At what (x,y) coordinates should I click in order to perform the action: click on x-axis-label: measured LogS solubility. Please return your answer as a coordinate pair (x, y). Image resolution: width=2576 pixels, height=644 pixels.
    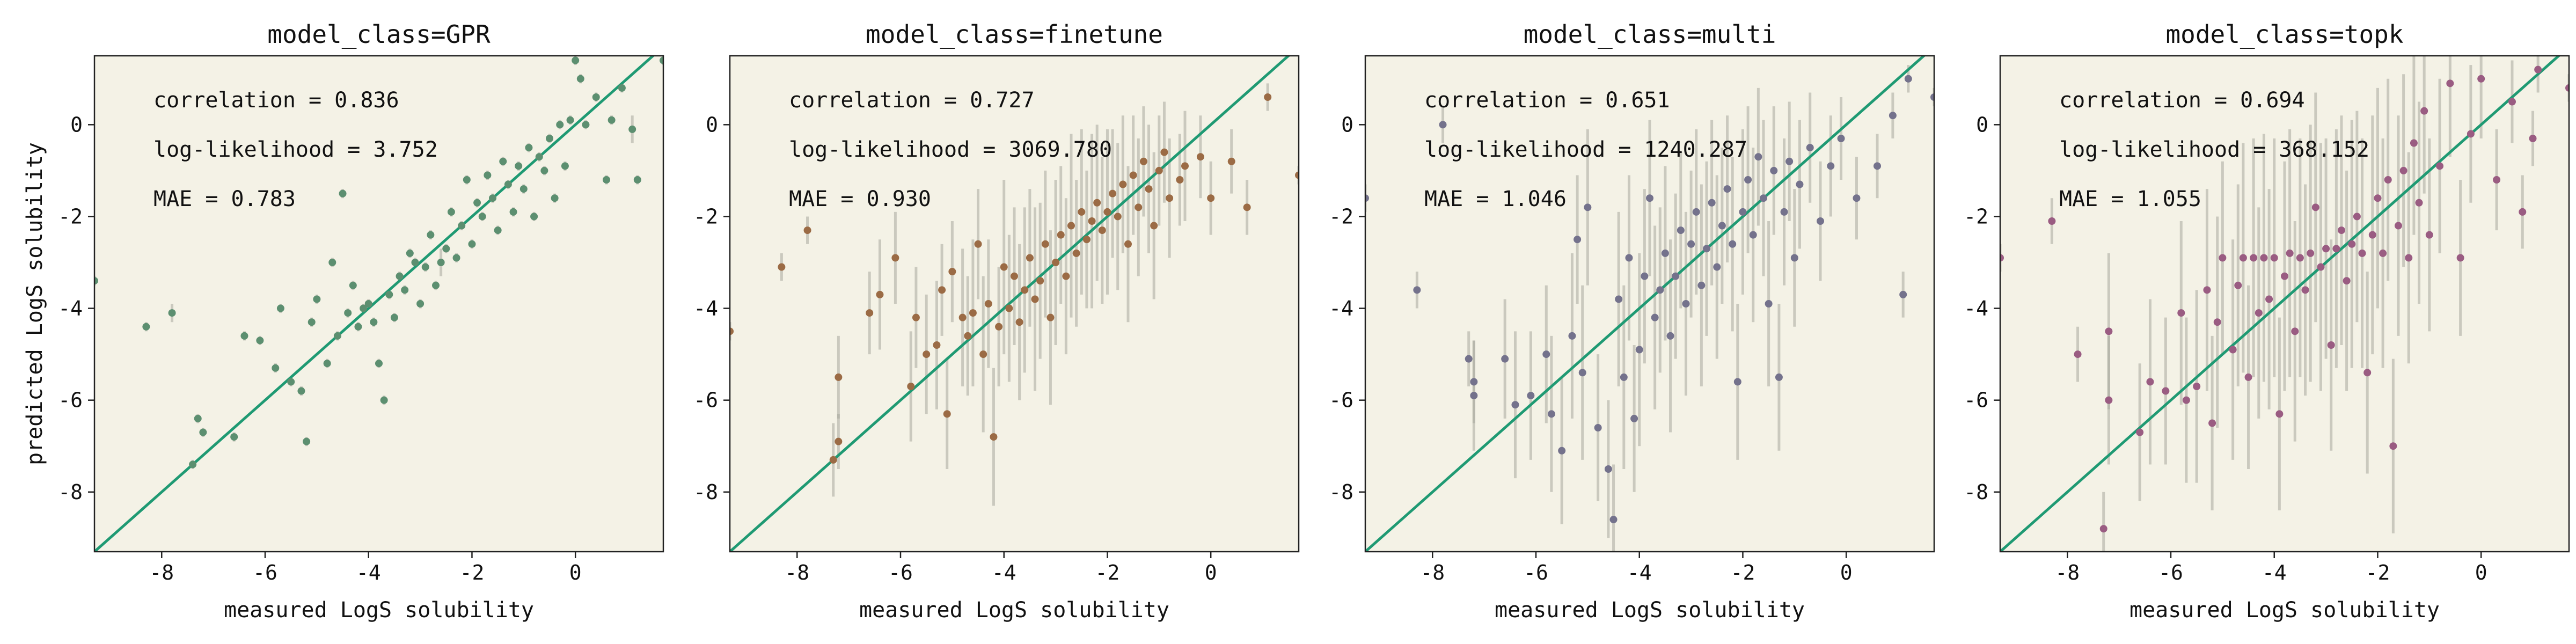
    Looking at the image, I should click on (2284, 610).